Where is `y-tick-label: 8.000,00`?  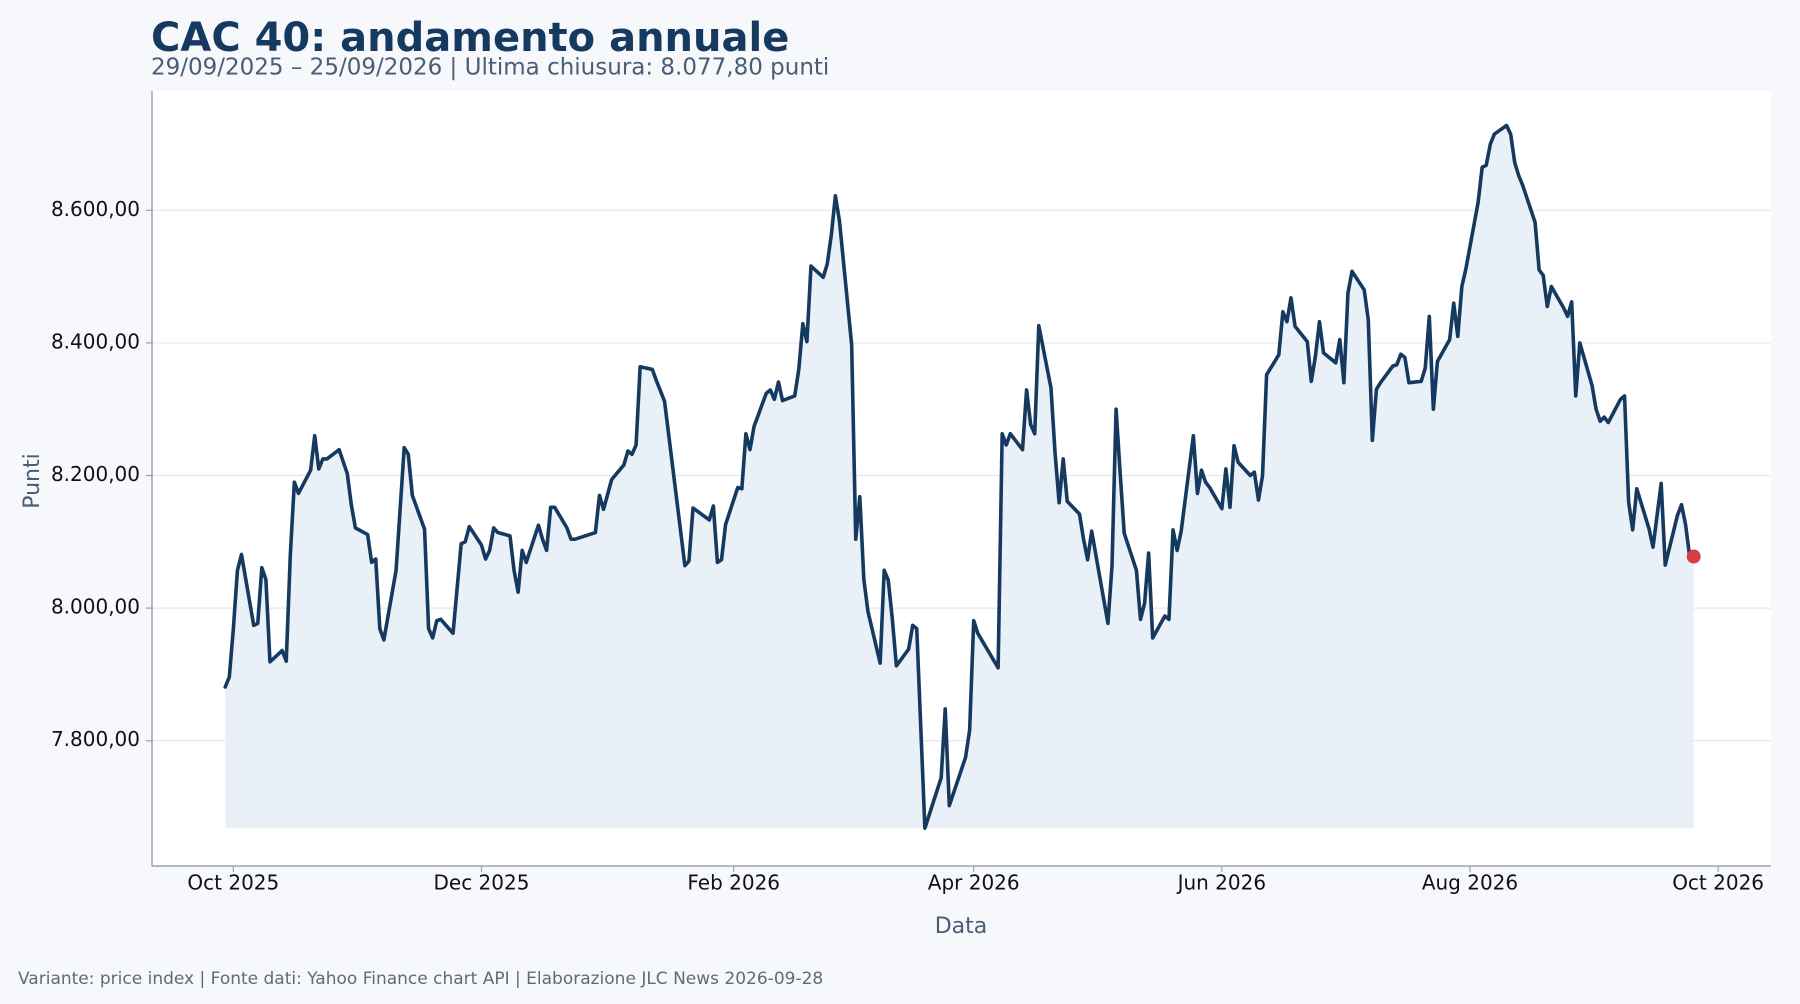
y-tick-label: 8.000,00 is located at coordinates (95, 607).